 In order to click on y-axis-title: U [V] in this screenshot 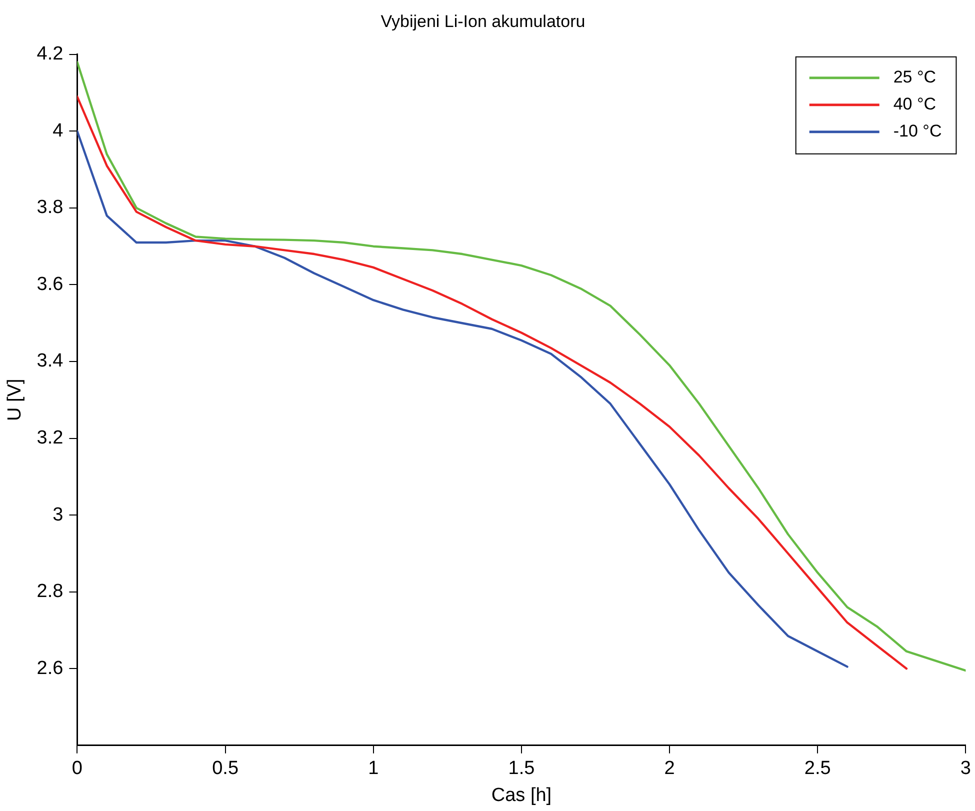, I will do `click(15, 400)`.